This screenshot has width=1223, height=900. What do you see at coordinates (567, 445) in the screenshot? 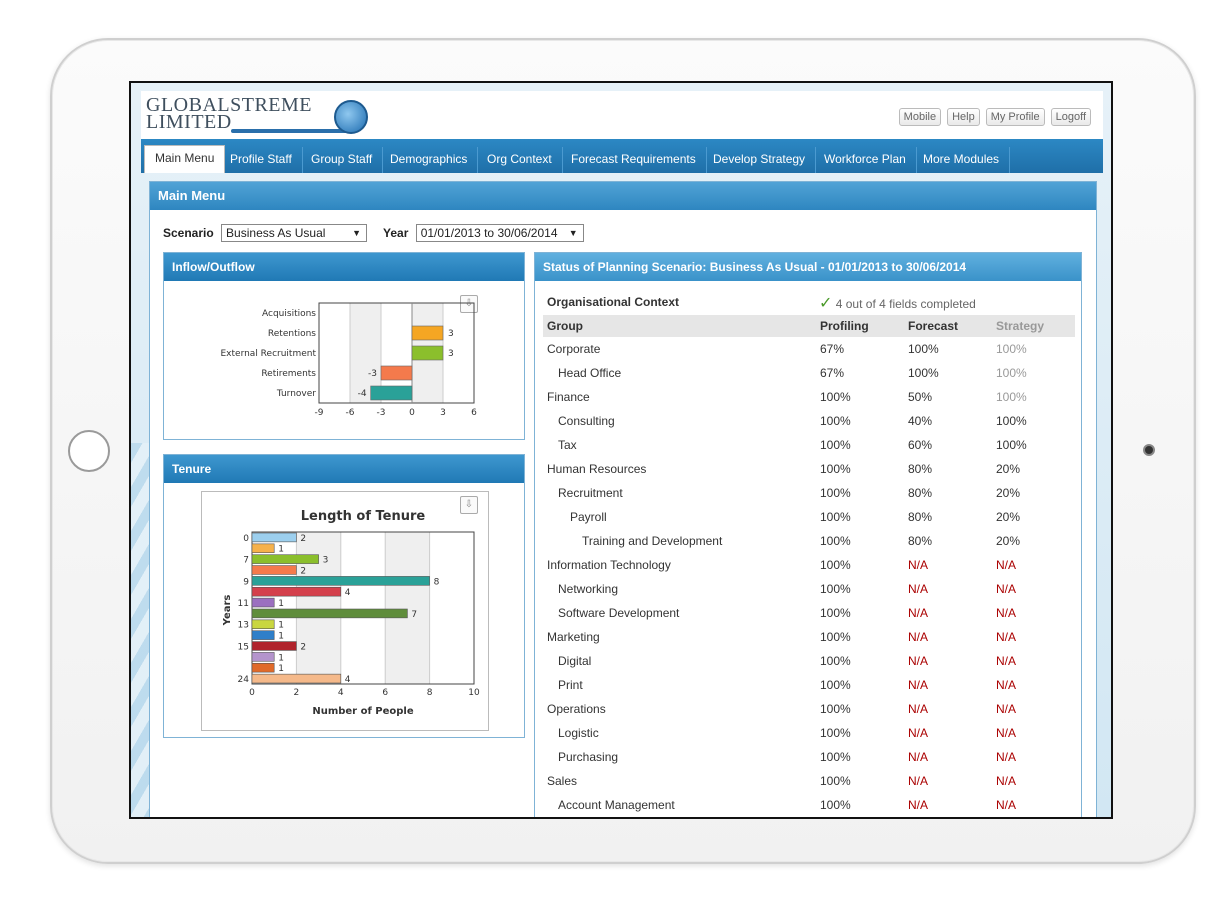
I see `group-cell: Tax` at bounding box center [567, 445].